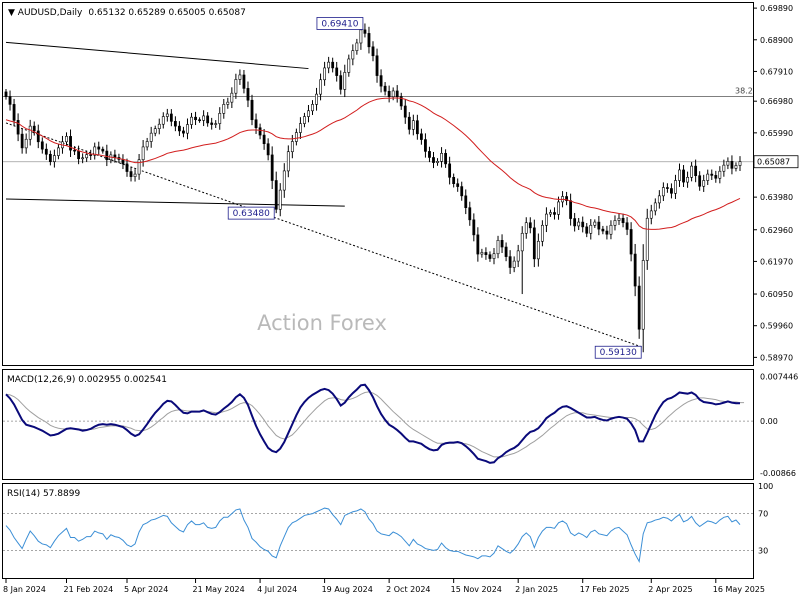  I want to click on symbol-label: AUDUSD,Daily, so click(50, 13).